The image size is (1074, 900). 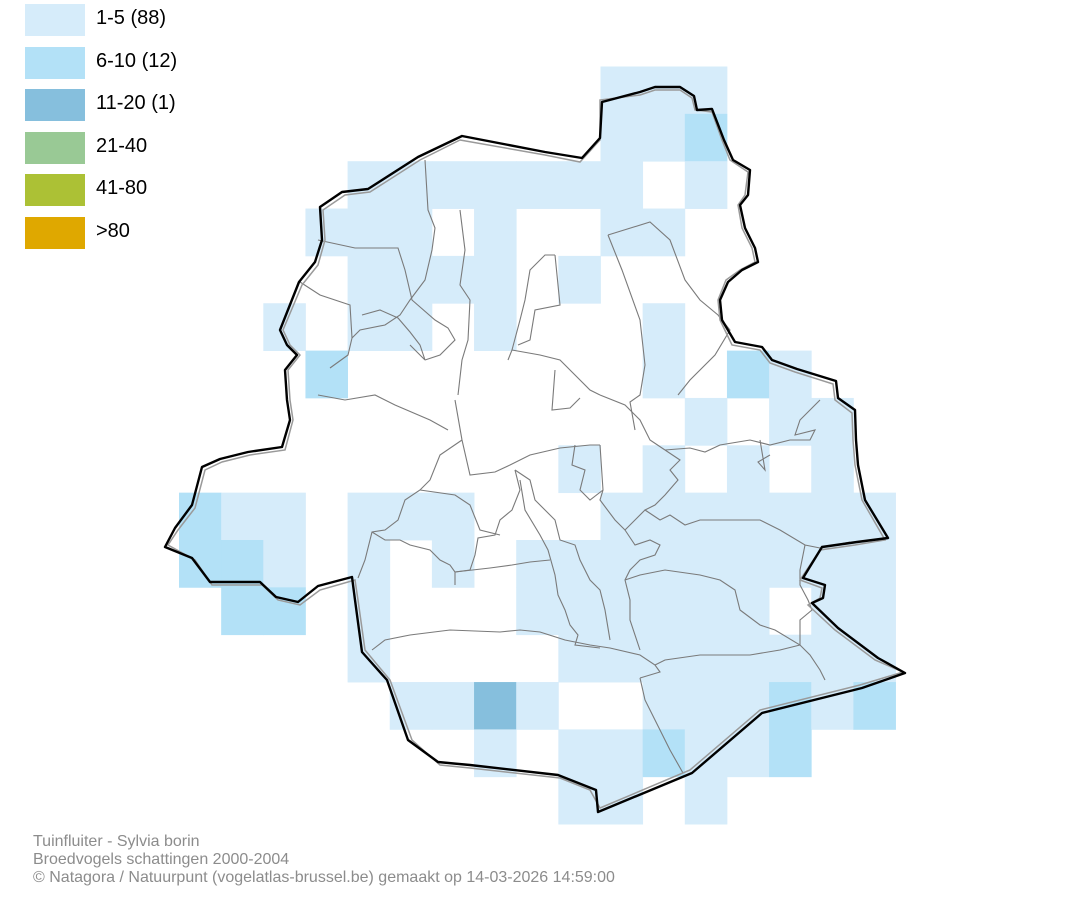 What do you see at coordinates (113, 230) in the screenshot?
I see `legend-label: >80` at bounding box center [113, 230].